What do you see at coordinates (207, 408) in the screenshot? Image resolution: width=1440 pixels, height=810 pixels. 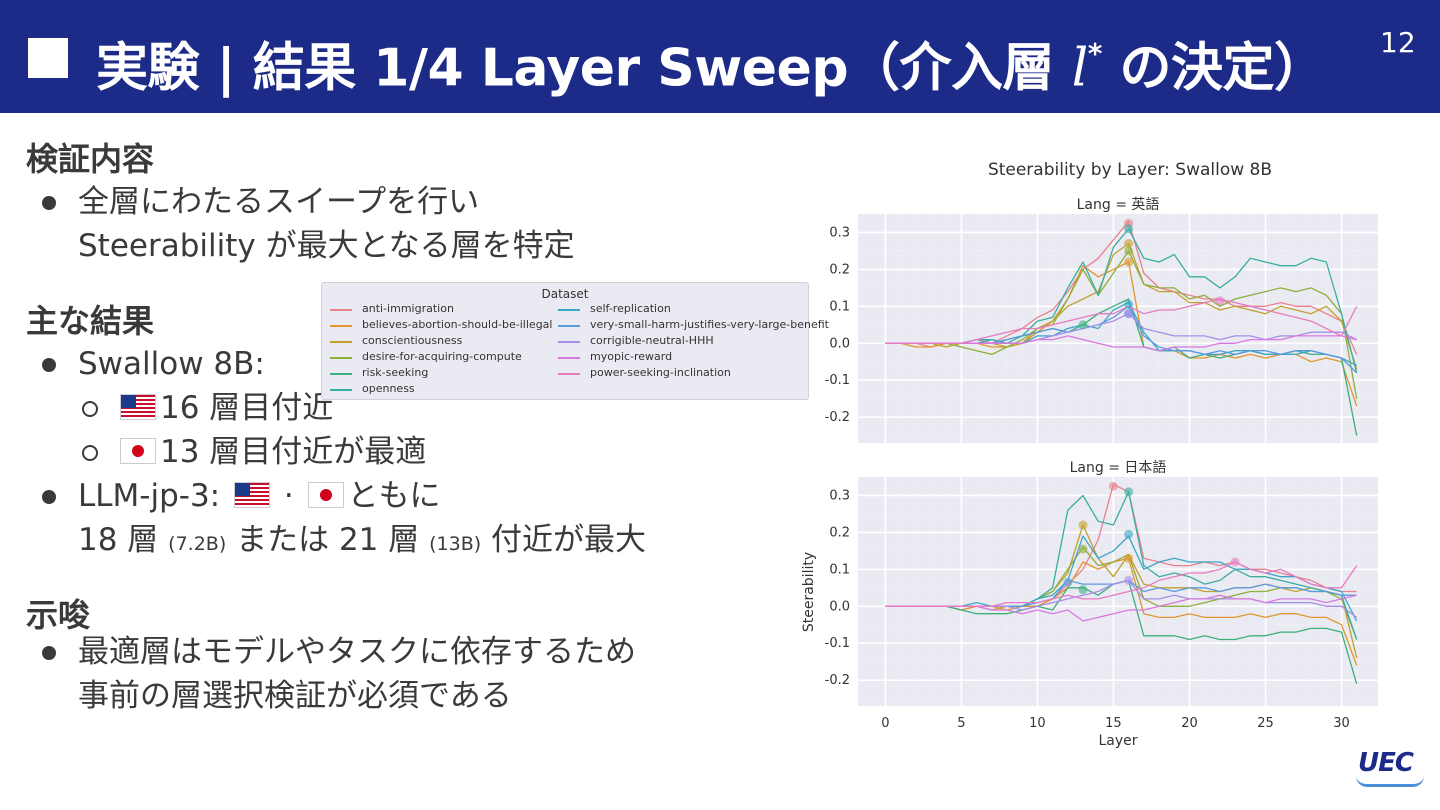 I see `sub-swallow-english: 16 層目付近` at bounding box center [207, 408].